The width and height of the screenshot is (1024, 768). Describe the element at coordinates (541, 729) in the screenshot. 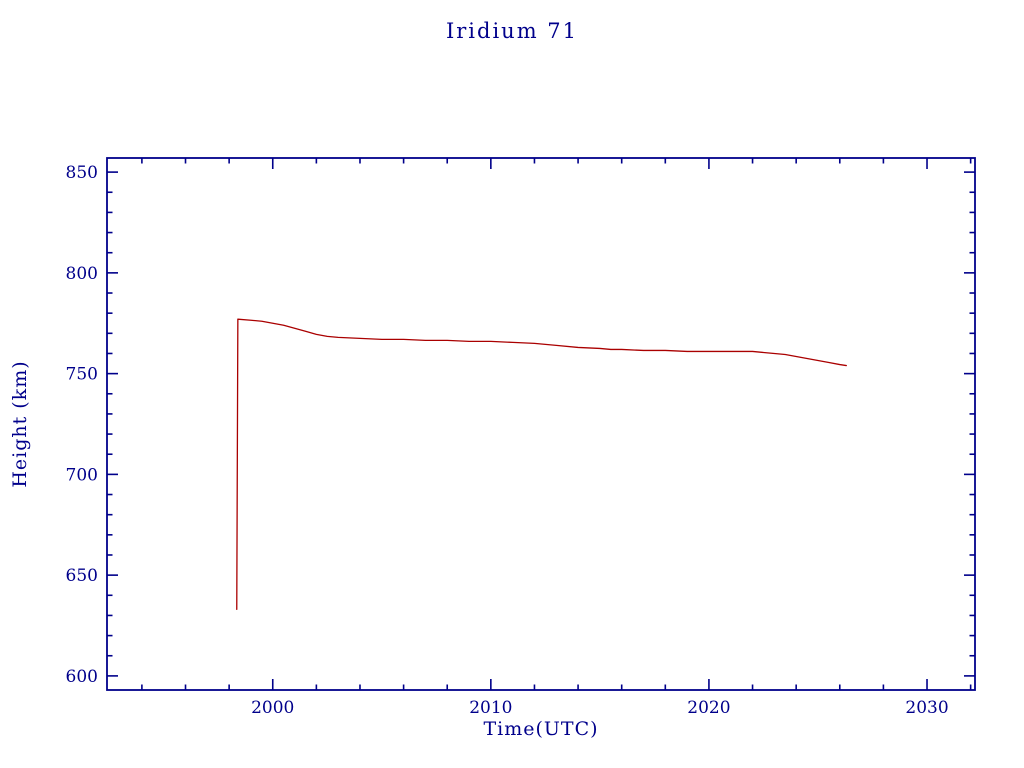

I see `x-axis-label: Time(UTC)` at that location.